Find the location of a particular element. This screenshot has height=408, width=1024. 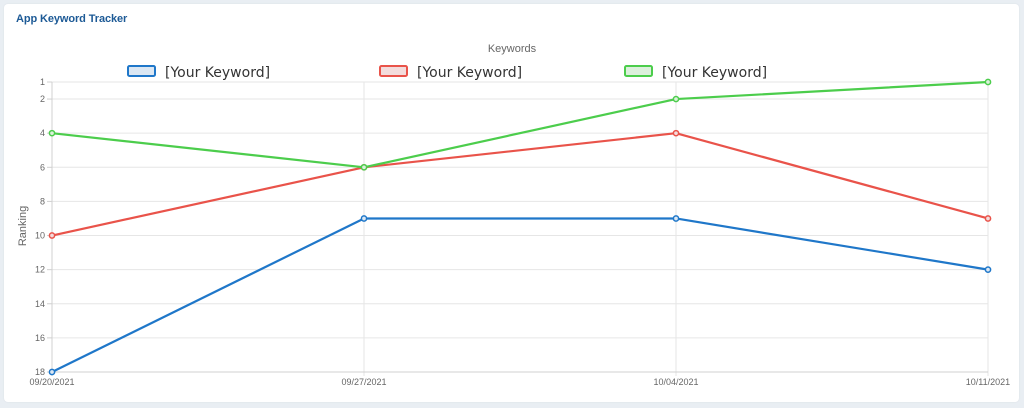

card-title: App Keyword Tracker is located at coordinates (72, 19).